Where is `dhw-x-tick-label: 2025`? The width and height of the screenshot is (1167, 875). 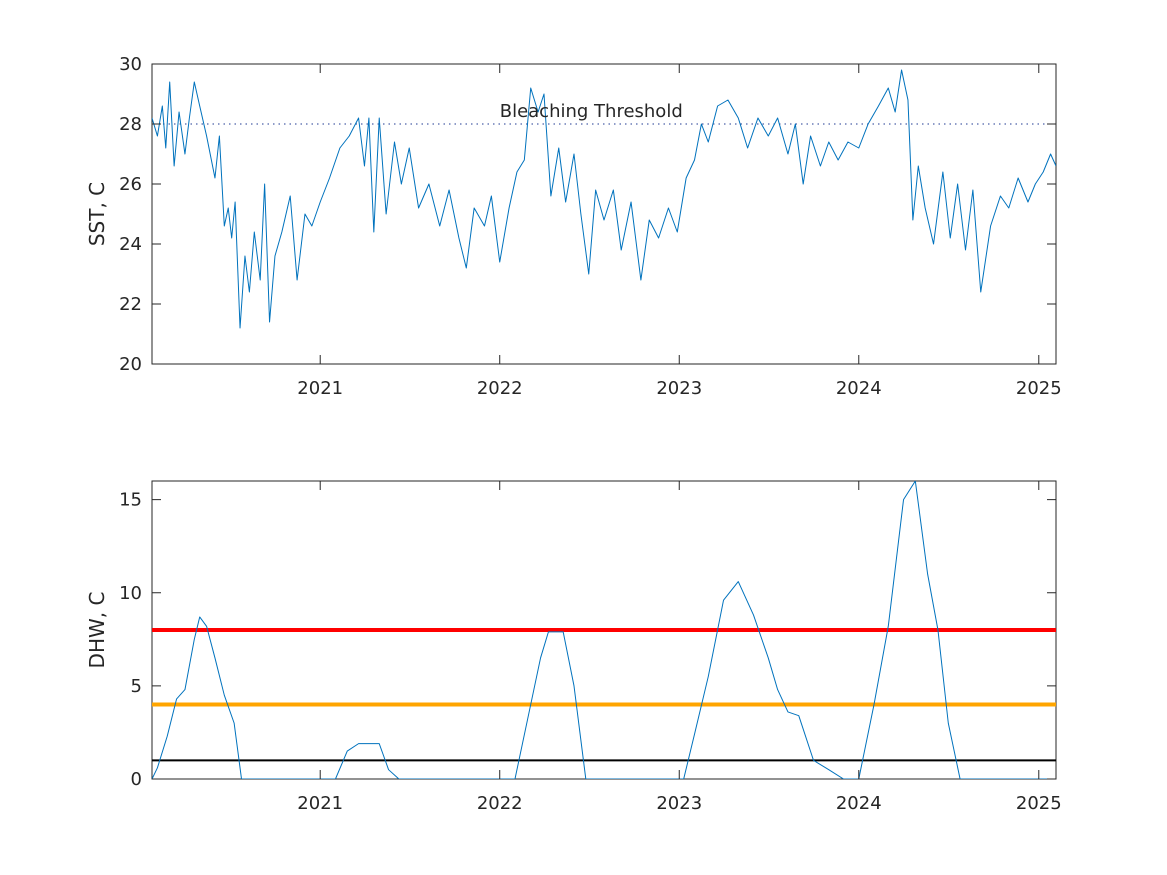 dhw-x-tick-label: 2025 is located at coordinates (1039, 803).